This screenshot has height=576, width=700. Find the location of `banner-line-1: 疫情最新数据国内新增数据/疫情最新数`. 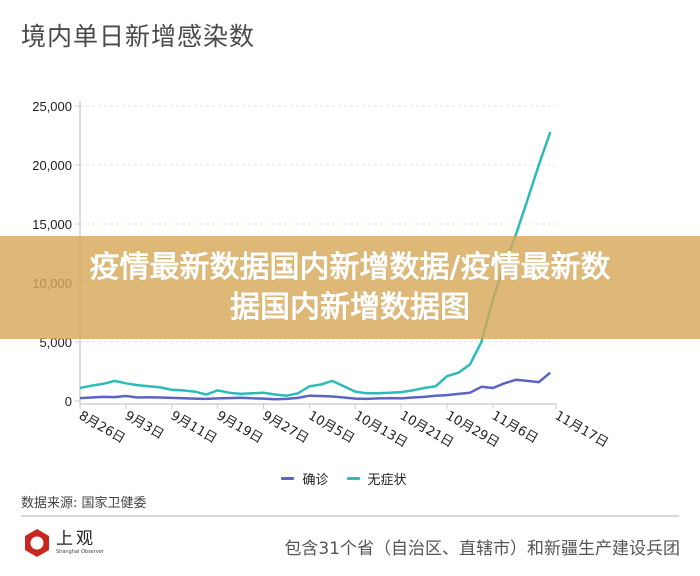

banner-line-1: 疫情最新数据国内新增数据/疫情最新数 is located at coordinates (350, 267).